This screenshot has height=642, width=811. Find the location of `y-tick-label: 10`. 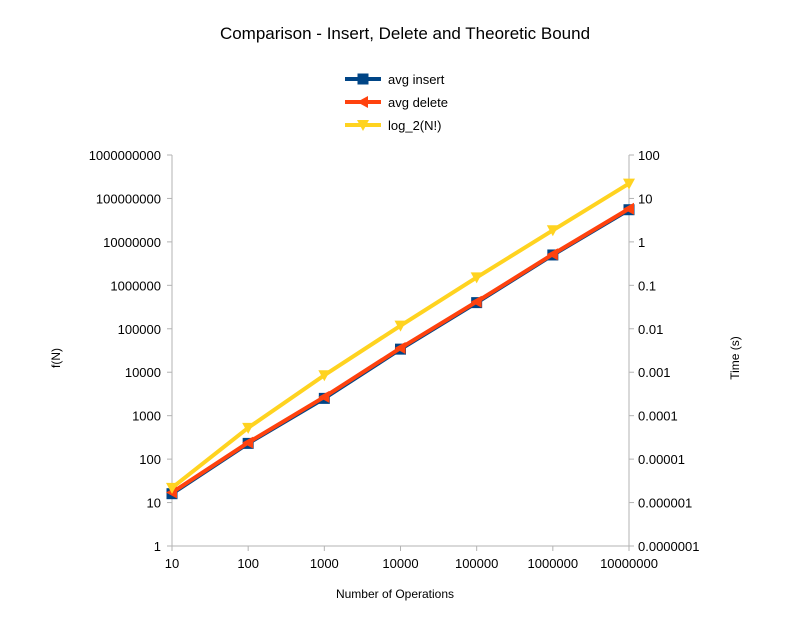

y-tick-label: 10 is located at coordinates (154, 503).